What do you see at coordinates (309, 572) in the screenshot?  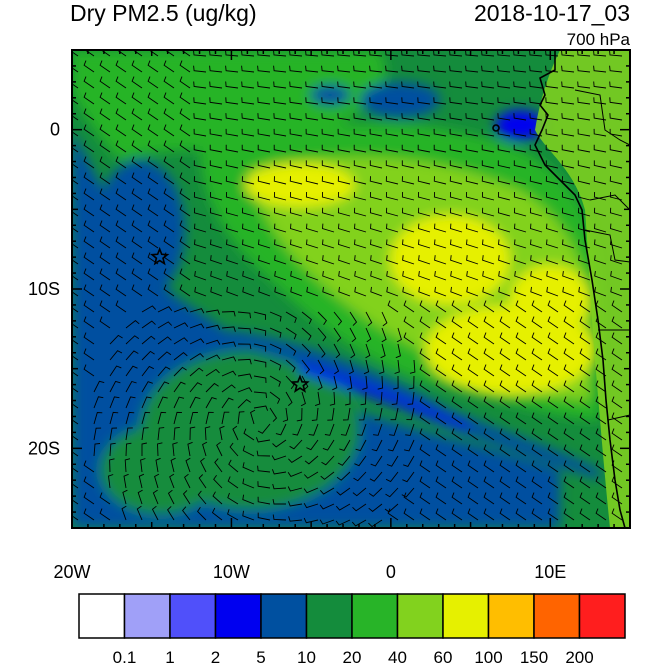 I see `x-axis-labels: 20W 10W 0 10E` at bounding box center [309, 572].